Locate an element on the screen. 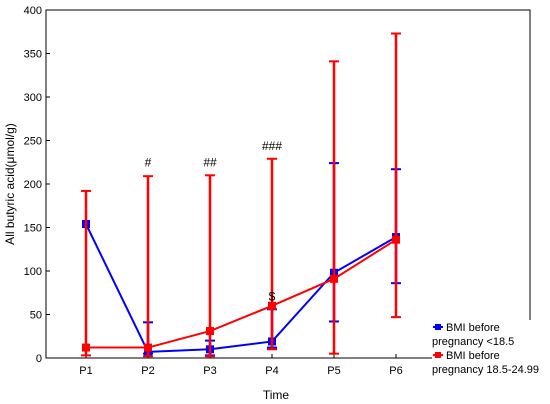 This screenshot has height=404, width=550. significance-annotation: $ is located at coordinates (272, 297).